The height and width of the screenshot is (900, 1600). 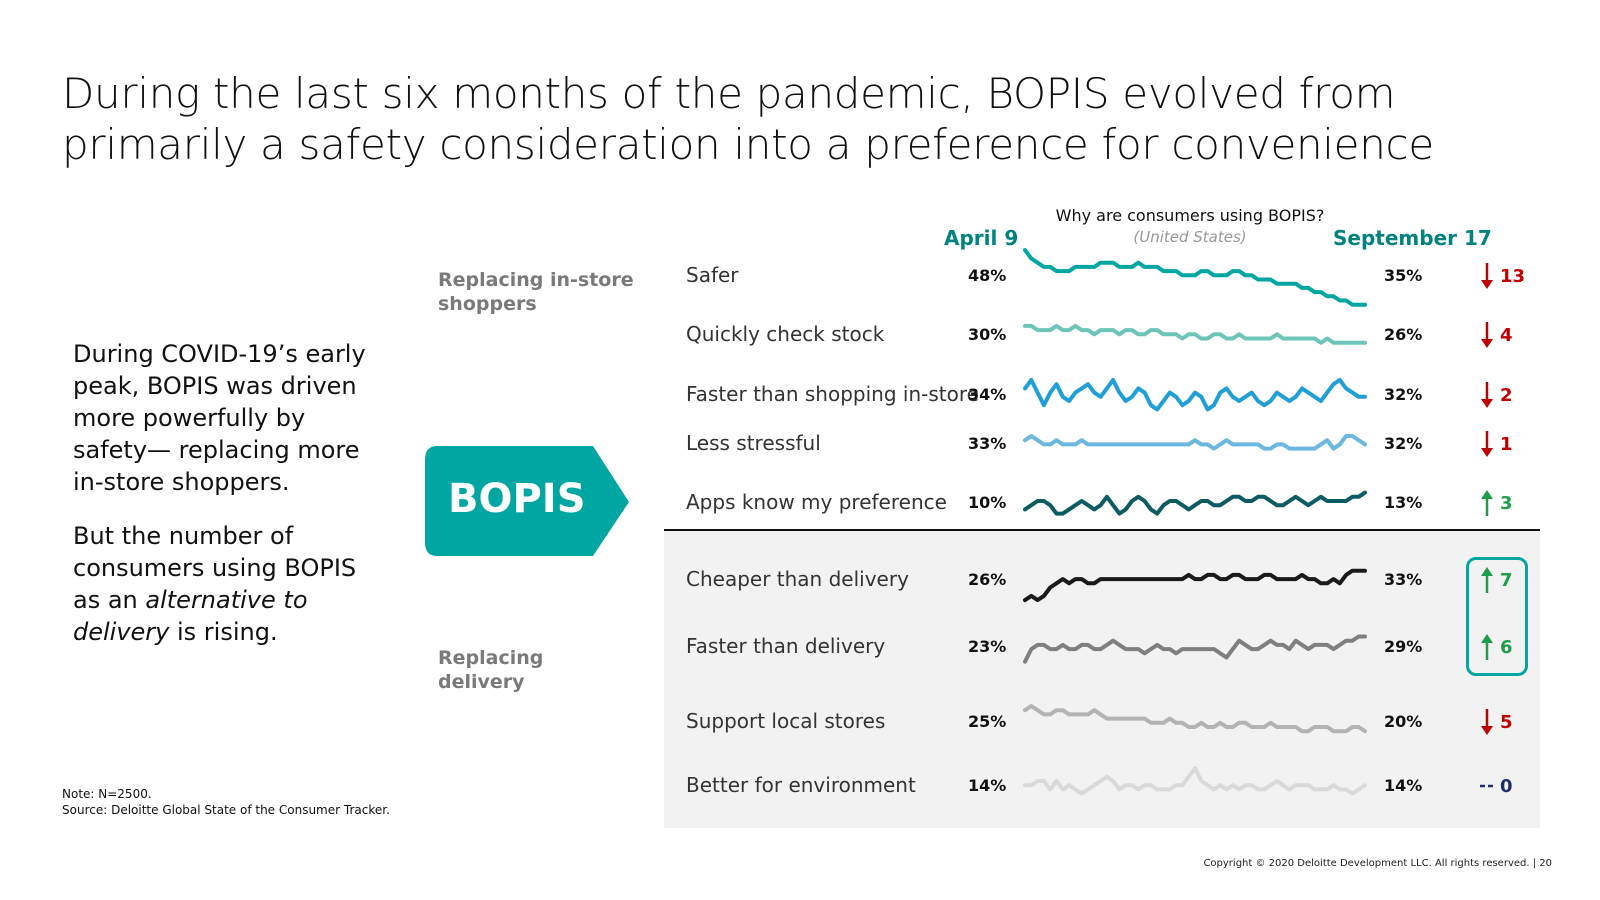 What do you see at coordinates (1403, 646) in the screenshot?
I see `end-value-faster-than-delivery: 29%` at bounding box center [1403, 646].